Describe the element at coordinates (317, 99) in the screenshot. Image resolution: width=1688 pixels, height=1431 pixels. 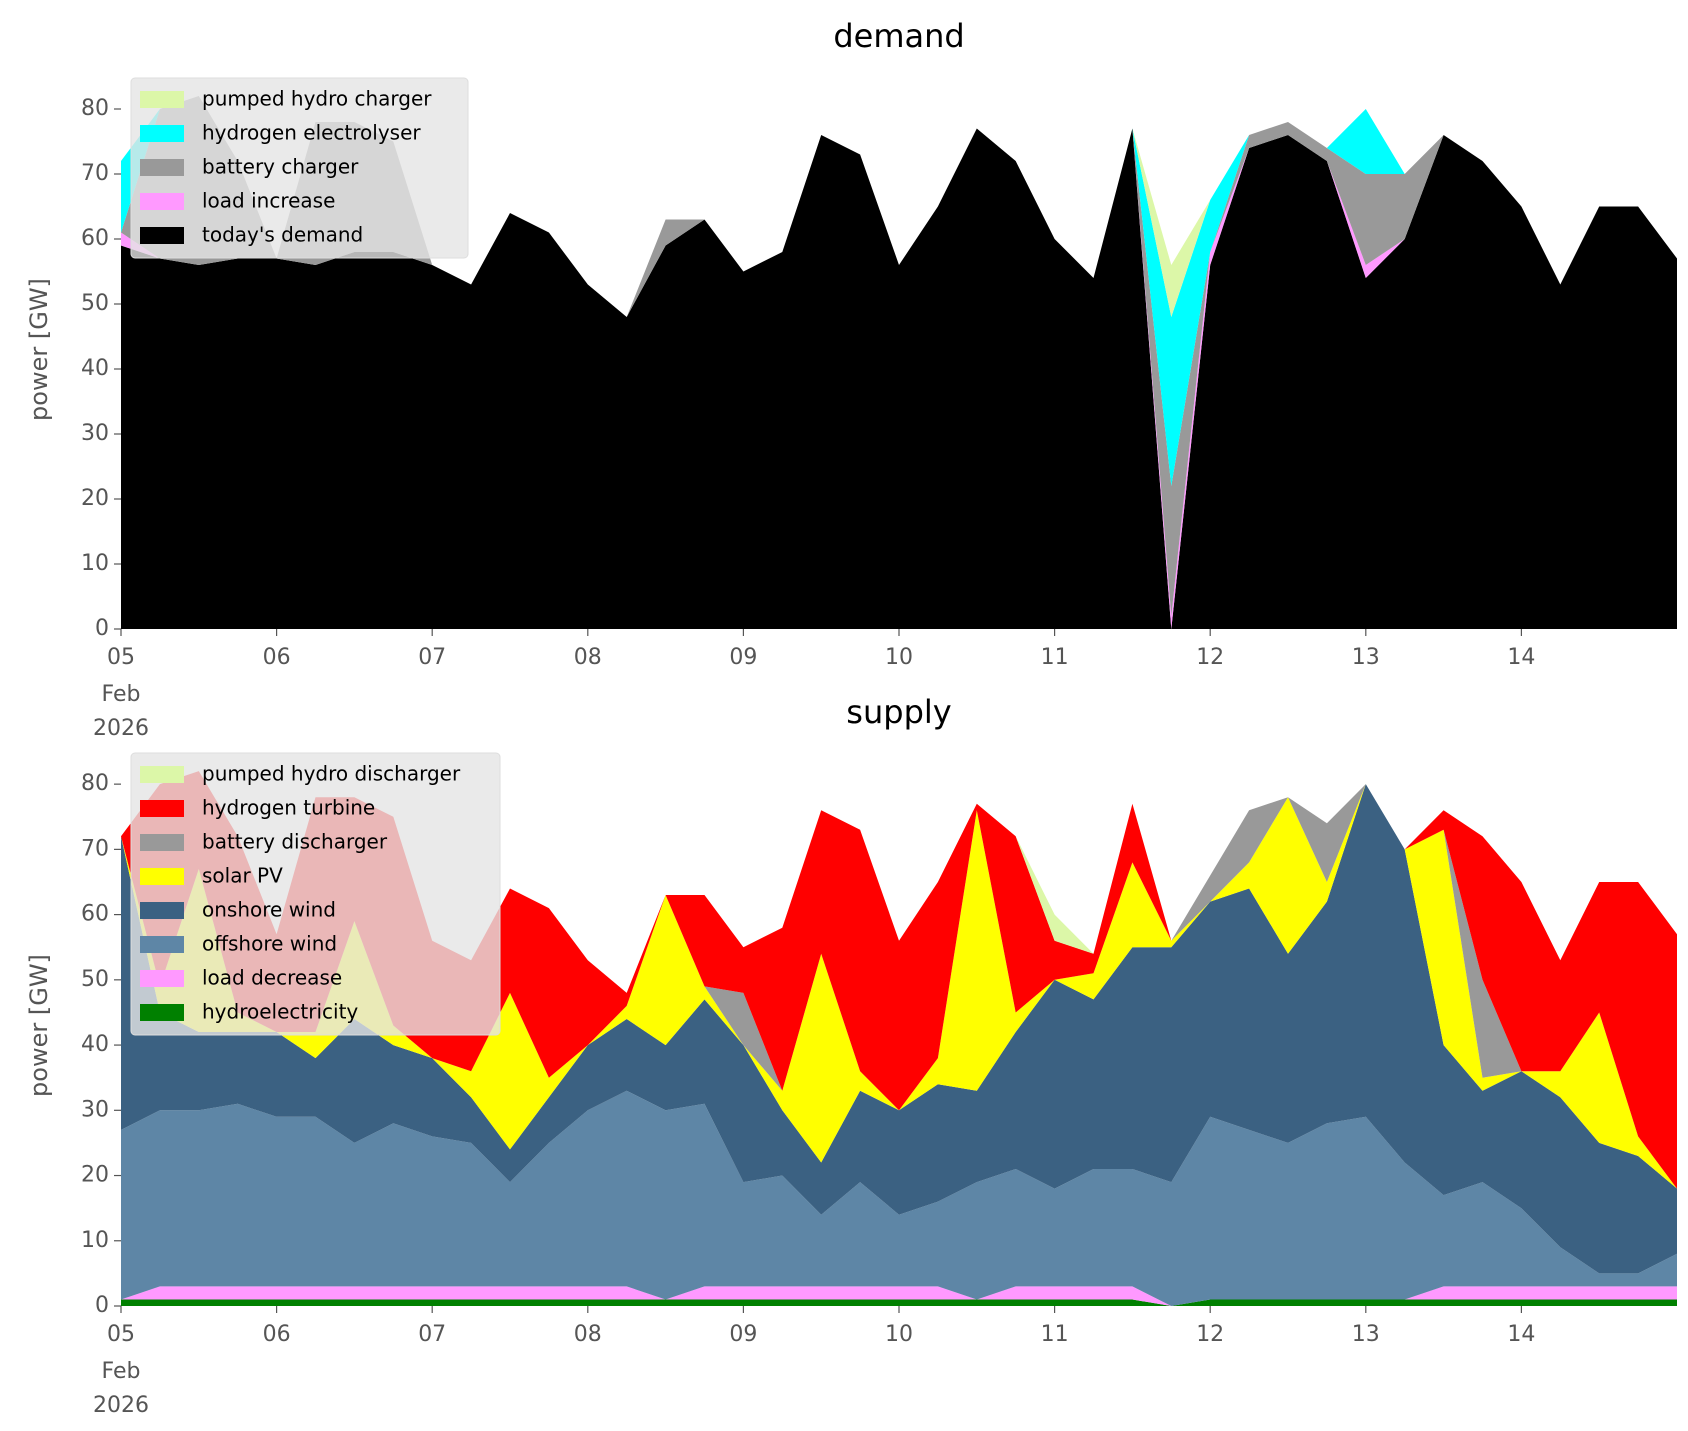
I see `legend-label: pumped hydro charger` at that location.